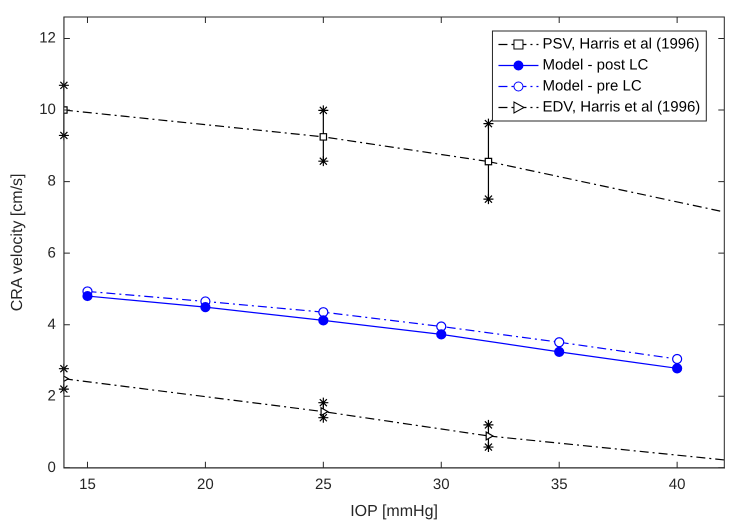  What do you see at coordinates (323, 484) in the screenshot?
I see `x-tick-label: 25` at bounding box center [323, 484].